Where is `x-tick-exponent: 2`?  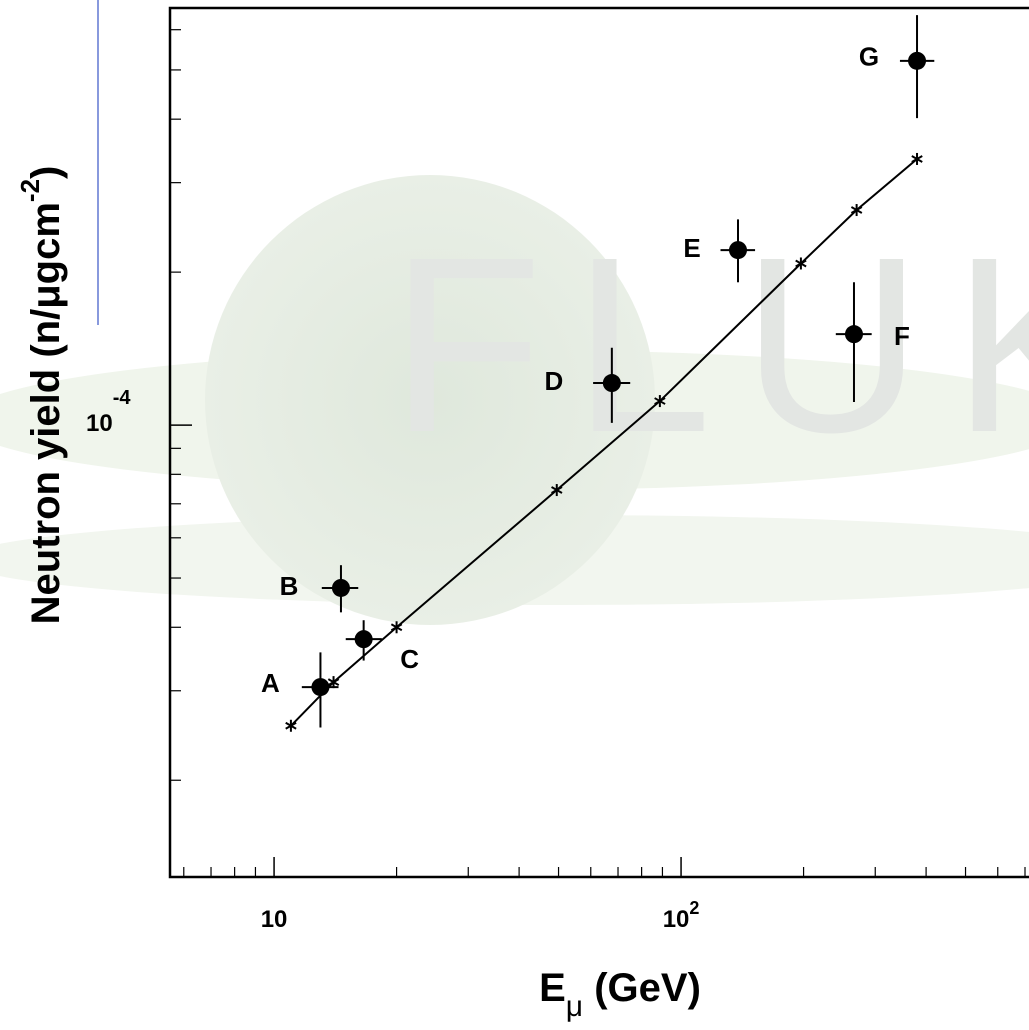
x-tick-exponent: 2 is located at coordinates (694, 908).